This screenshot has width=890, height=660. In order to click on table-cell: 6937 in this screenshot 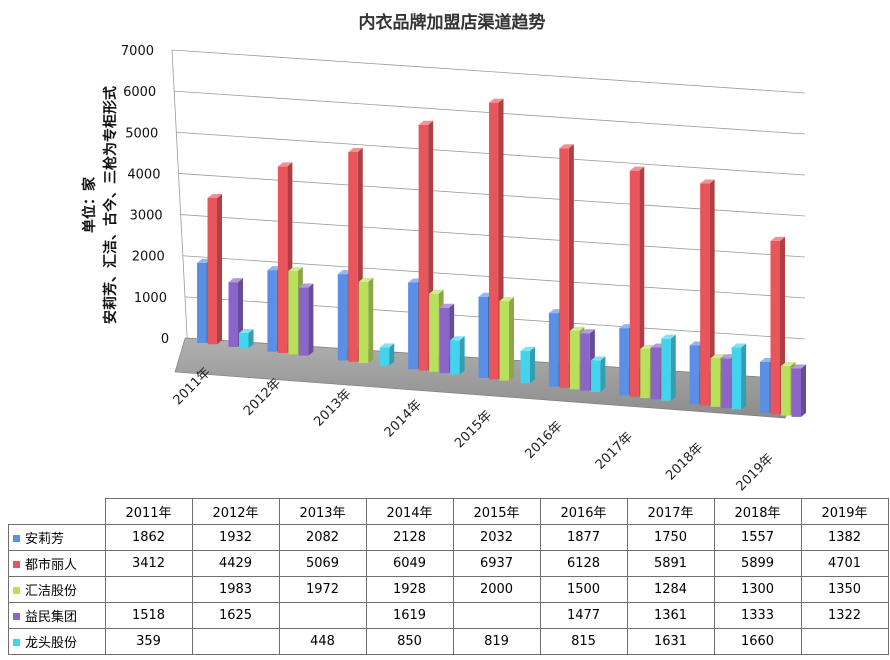, I will do `click(496, 563)`.